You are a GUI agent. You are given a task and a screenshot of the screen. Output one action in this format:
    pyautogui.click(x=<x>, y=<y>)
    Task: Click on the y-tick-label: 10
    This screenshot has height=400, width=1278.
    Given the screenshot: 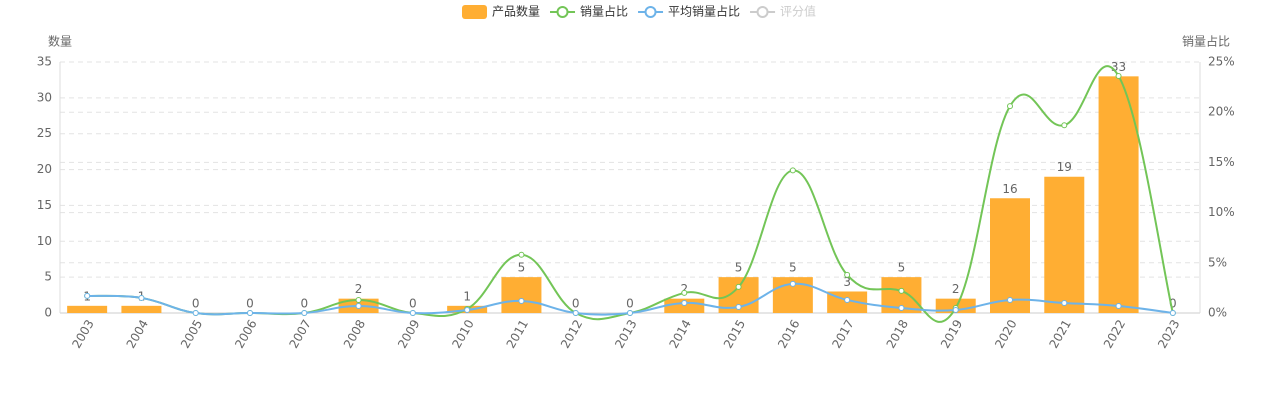 What is the action you would take?
    pyautogui.click(x=44, y=241)
    